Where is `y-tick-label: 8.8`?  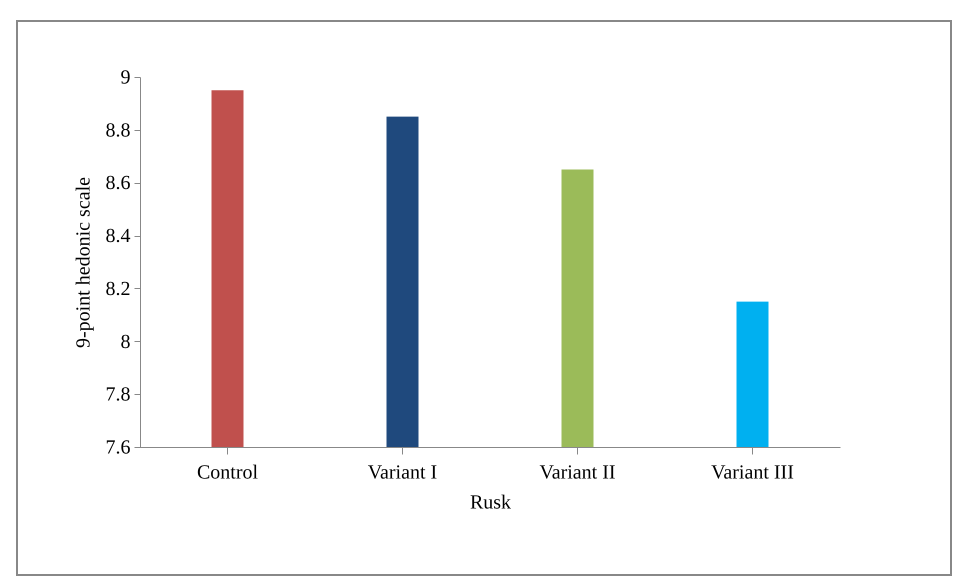 y-tick-label: 8.8 is located at coordinates (118, 130).